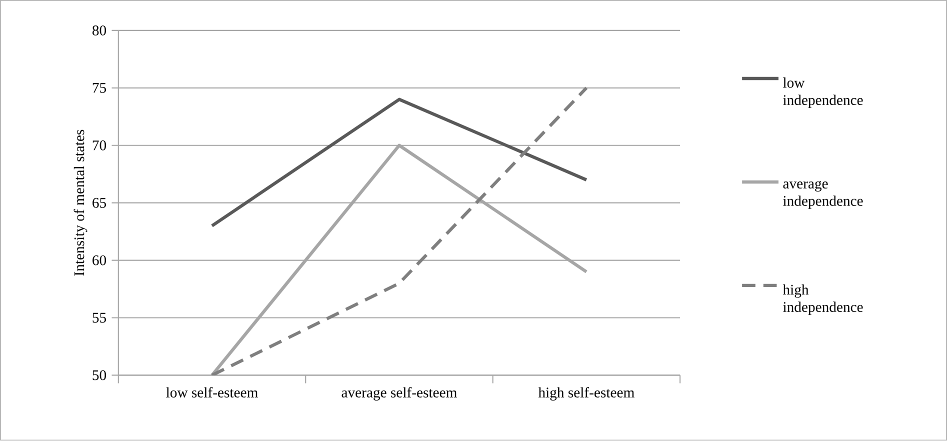 The image size is (947, 441). I want to click on y-tick-label: 75, so click(99, 88).